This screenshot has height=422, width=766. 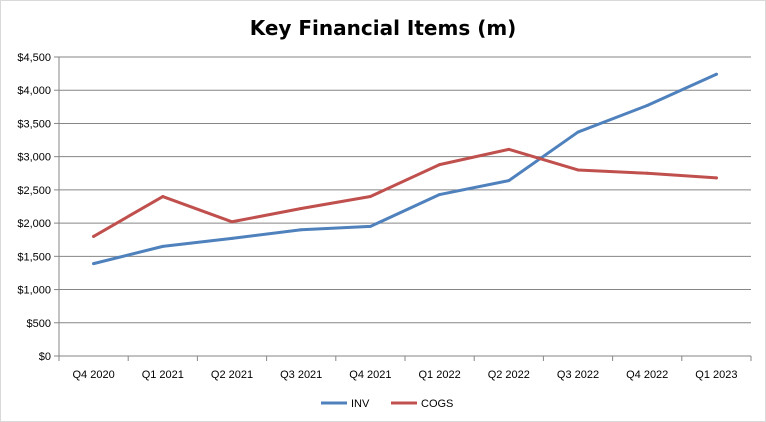 What do you see at coordinates (34, 58) in the screenshot?
I see `y-tick-label: $4,500` at bounding box center [34, 58].